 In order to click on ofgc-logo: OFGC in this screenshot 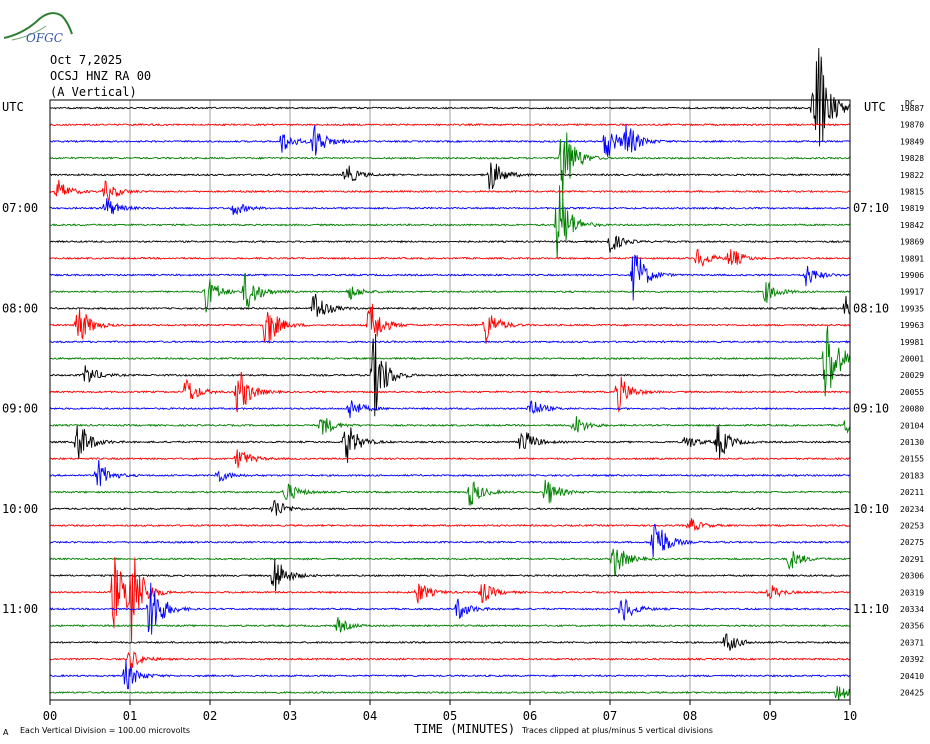, I will do `click(38, 28)`.